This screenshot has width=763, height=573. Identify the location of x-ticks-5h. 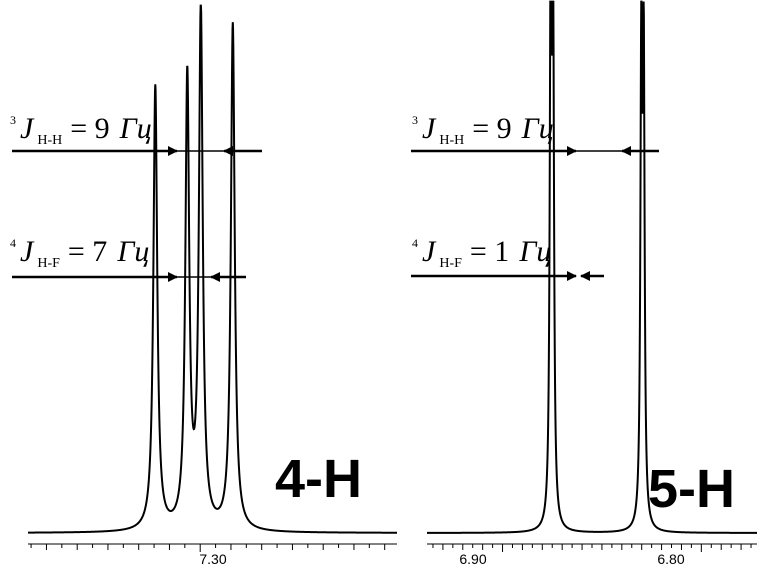
(592, 548).